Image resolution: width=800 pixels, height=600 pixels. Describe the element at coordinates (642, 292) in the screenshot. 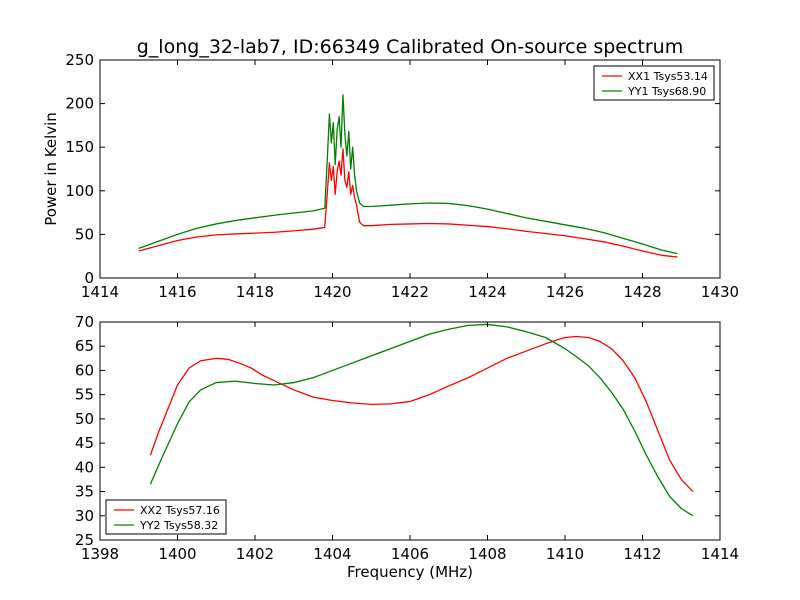

I see `panel1-x-tick-label: 1428` at that location.